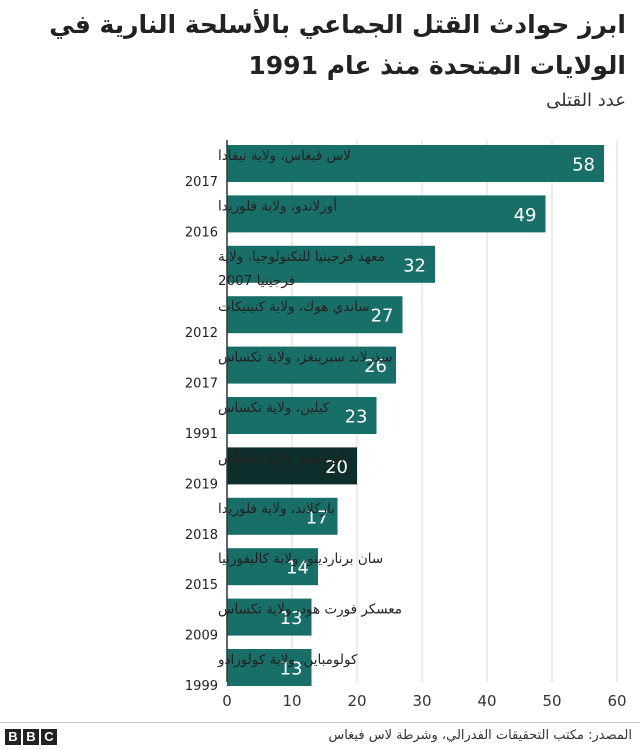 This screenshot has height=750, width=640. I want to click on bar-value-label: 32, so click(414, 265).